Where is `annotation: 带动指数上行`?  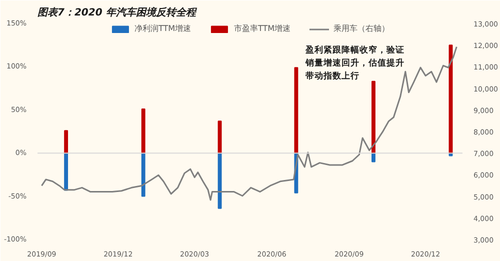
annotation: 带动指数上行 is located at coordinates (333, 76).